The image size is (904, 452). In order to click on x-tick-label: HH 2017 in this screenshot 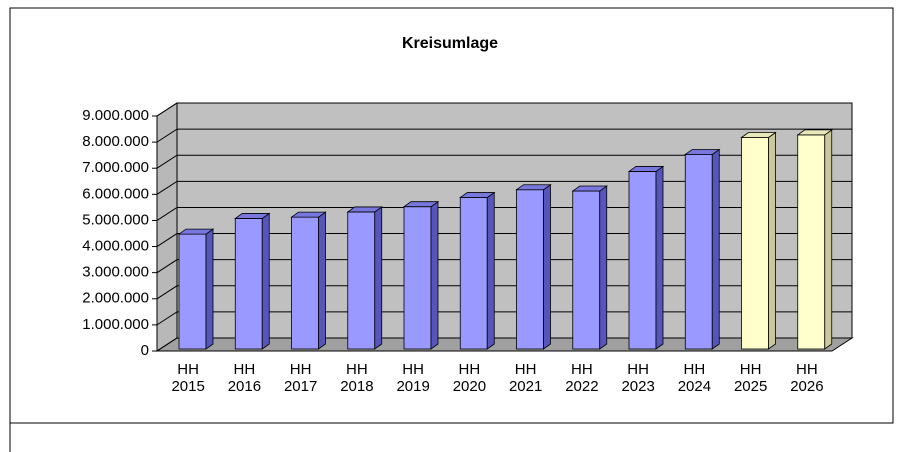, I will do `click(300, 378)`.